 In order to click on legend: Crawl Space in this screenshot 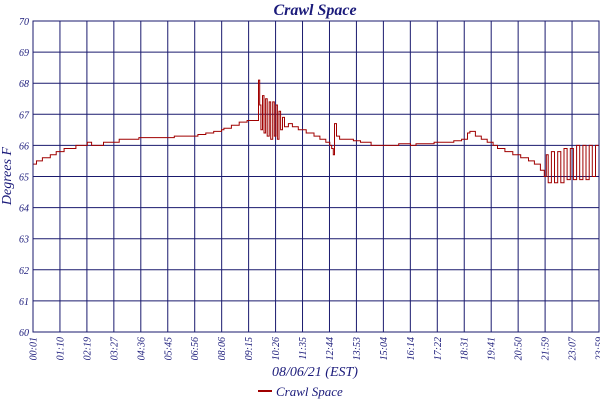, I will do `click(300, 391)`.